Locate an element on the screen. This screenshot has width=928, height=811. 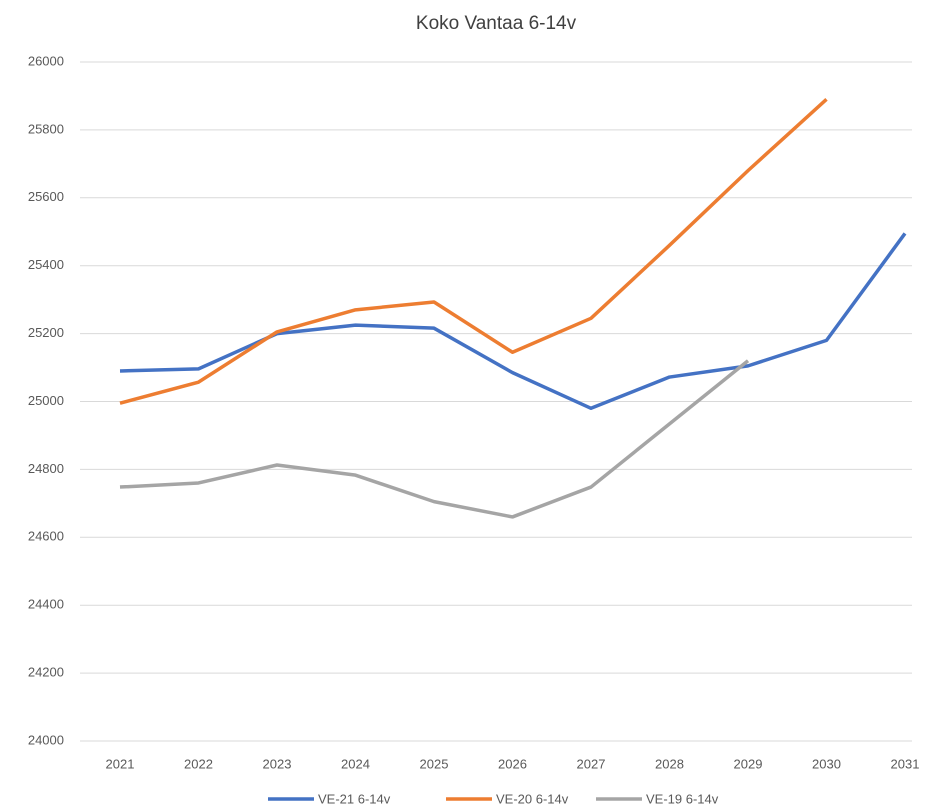
x-tick-label: 2022 is located at coordinates (198, 763).